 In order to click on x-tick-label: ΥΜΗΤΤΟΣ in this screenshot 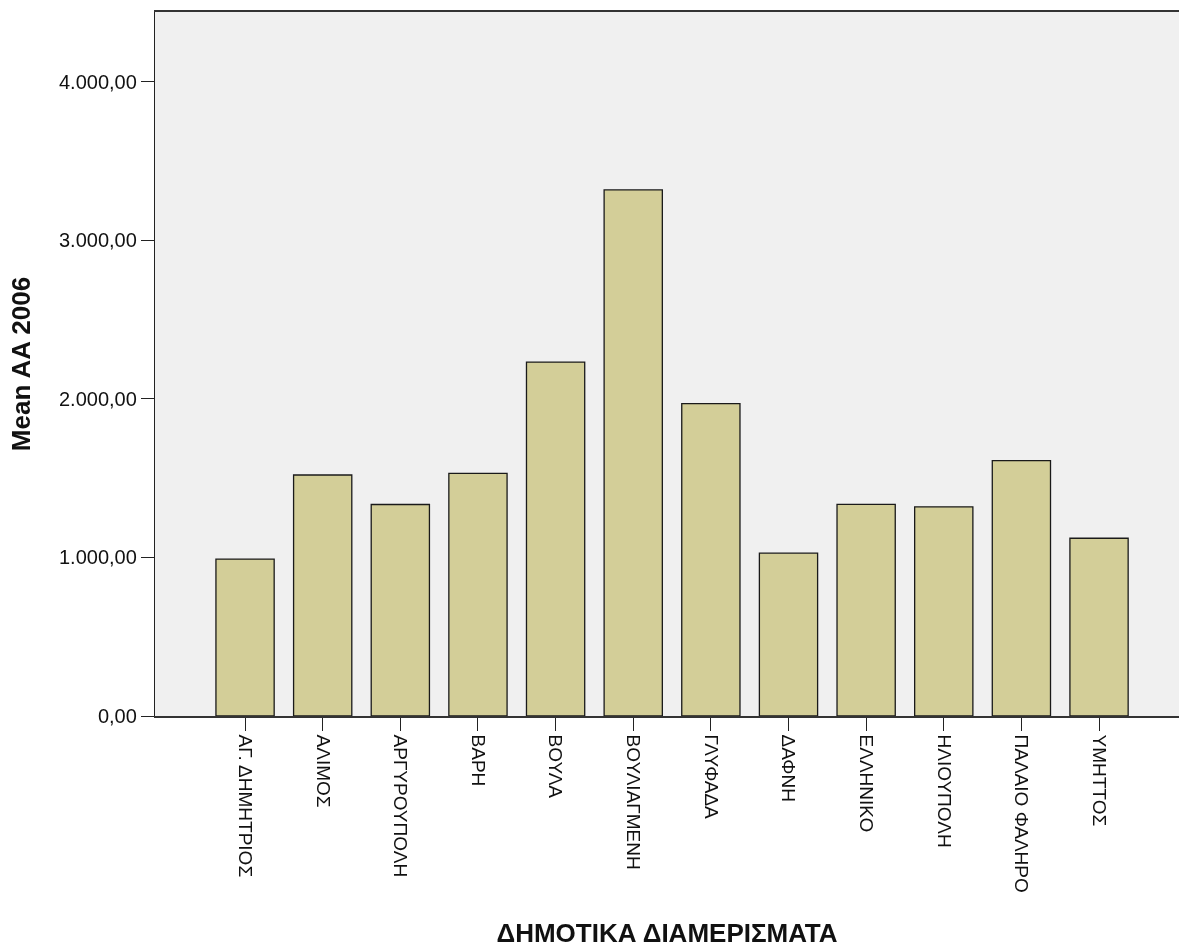, I will do `click(1099, 780)`.